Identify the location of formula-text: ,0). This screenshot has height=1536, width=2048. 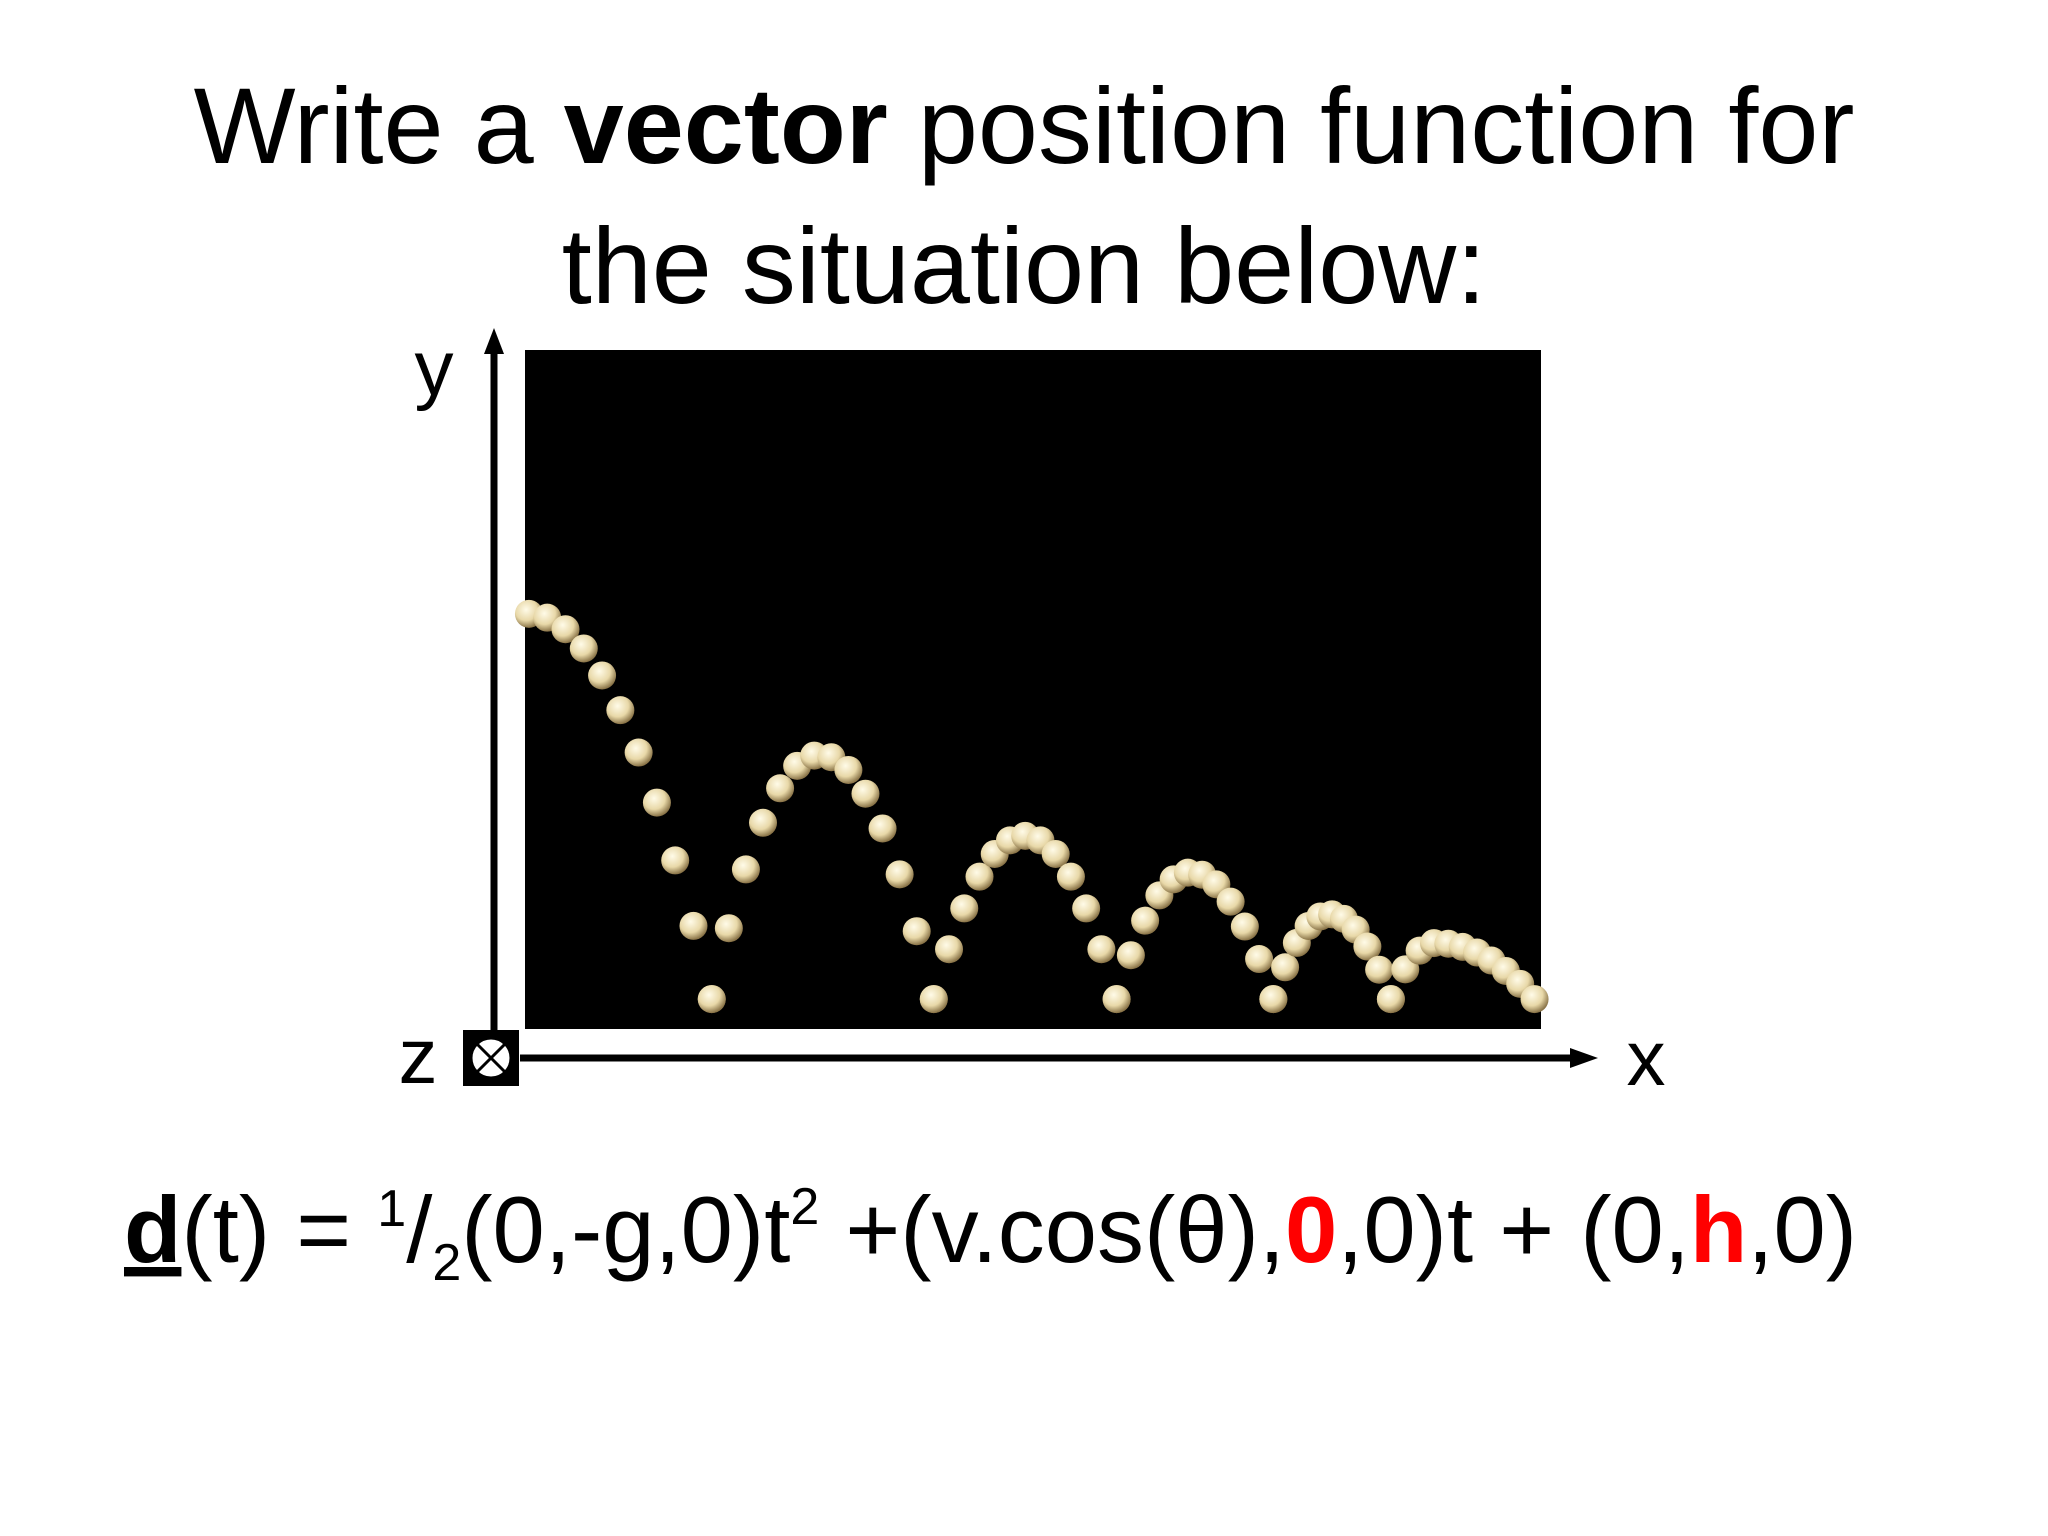
(1802, 1229).